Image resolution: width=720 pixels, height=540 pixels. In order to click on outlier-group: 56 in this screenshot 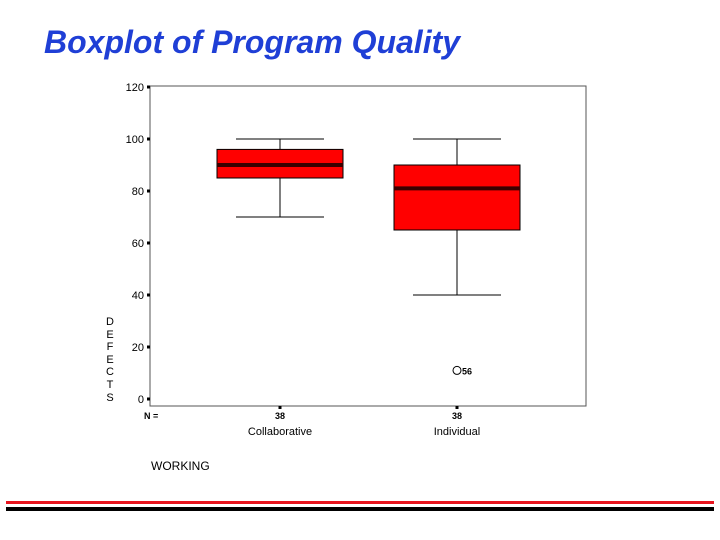, I will do `click(462, 370)`.